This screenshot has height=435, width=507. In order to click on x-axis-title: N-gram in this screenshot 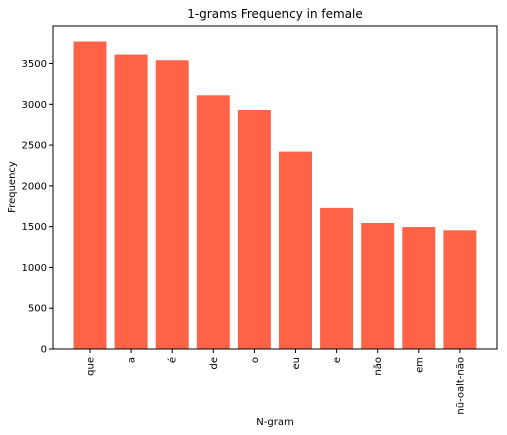, I will do `click(274, 422)`.